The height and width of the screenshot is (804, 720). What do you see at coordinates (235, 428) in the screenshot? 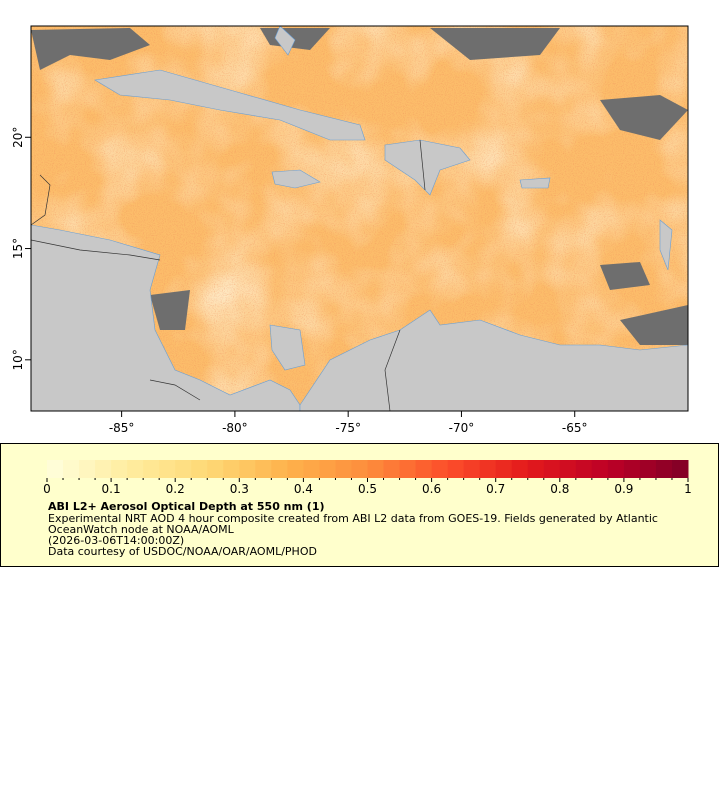
I see `x-tick-label: -80°` at bounding box center [235, 428].